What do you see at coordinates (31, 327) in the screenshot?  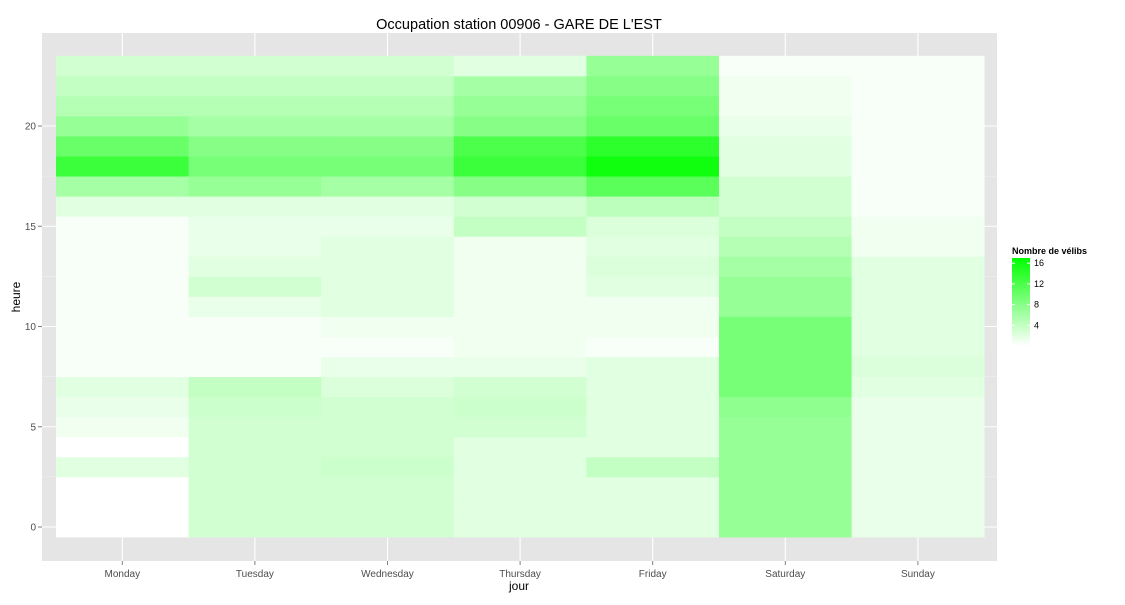 I see `y-tick-label: 10` at bounding box center [31, 327].